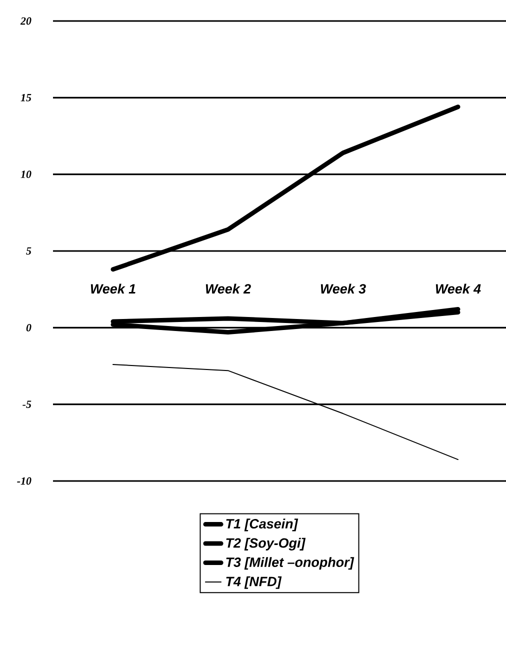  What do you see at coordinates (458, 289) in the screenshot?
I see `x-tick-label: Week 4` at bounding box center [458, 289].